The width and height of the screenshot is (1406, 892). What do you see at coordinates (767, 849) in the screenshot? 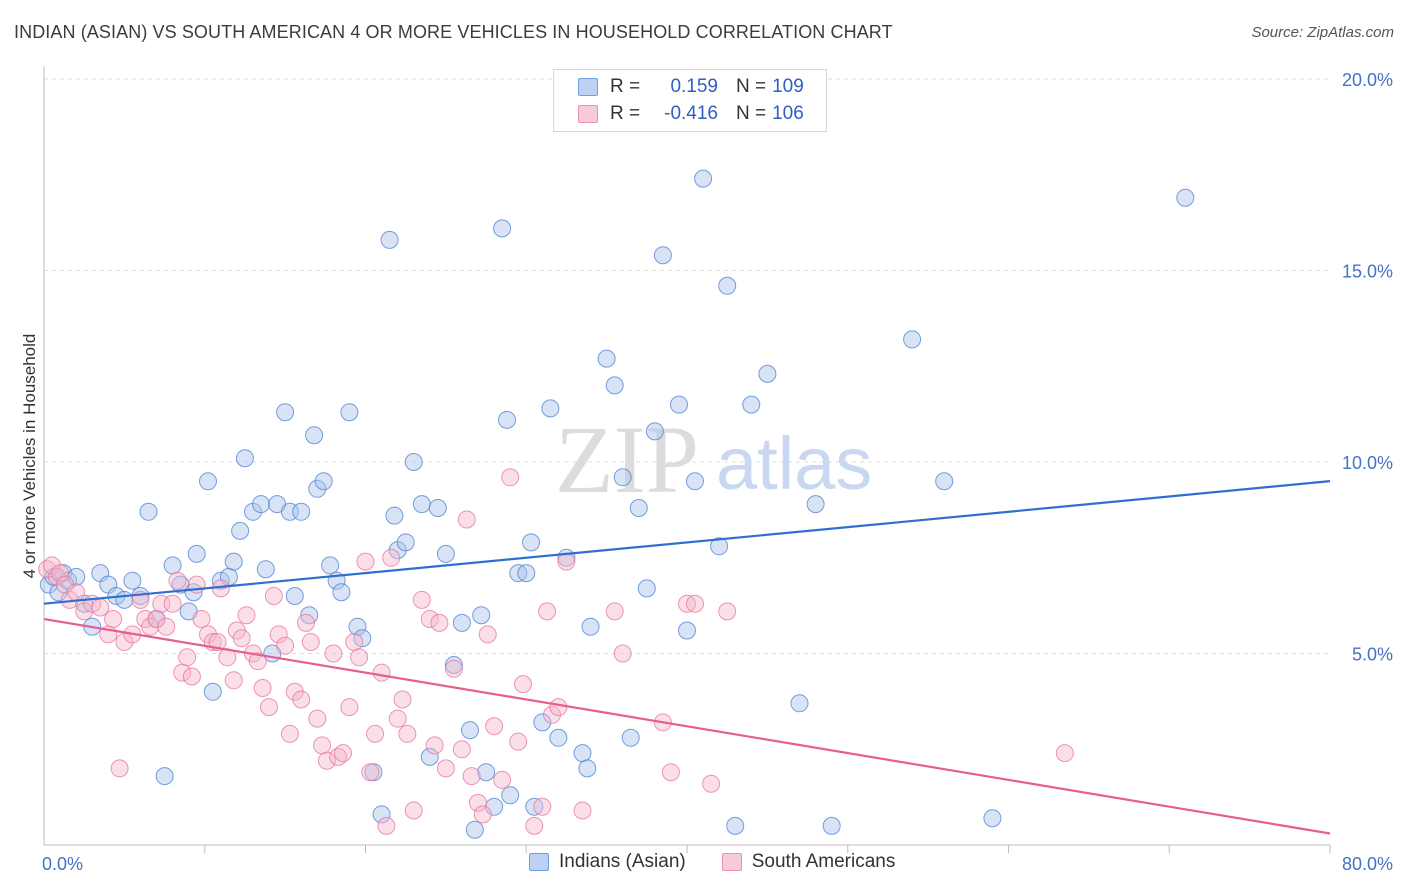
I see `x-axis-ticks` at bounding box center [767, 849].